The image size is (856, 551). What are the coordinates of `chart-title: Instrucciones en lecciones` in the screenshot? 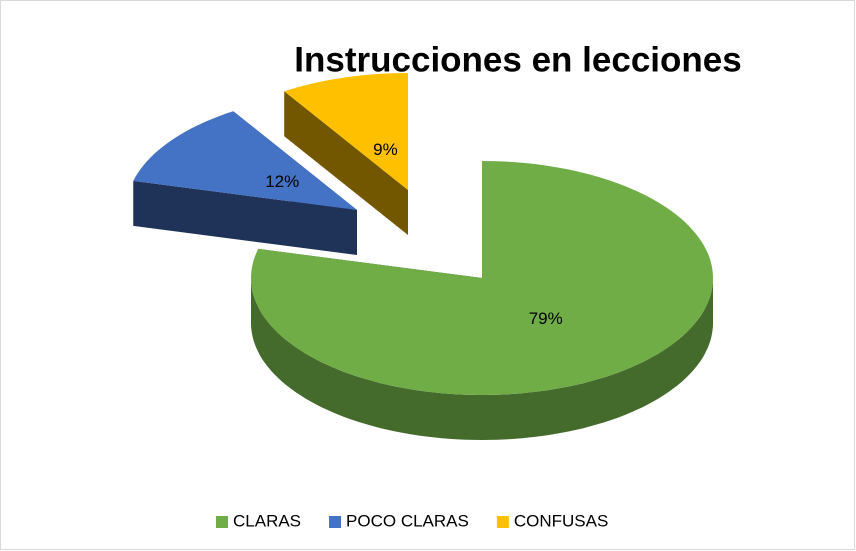 It's located at (517, 59).